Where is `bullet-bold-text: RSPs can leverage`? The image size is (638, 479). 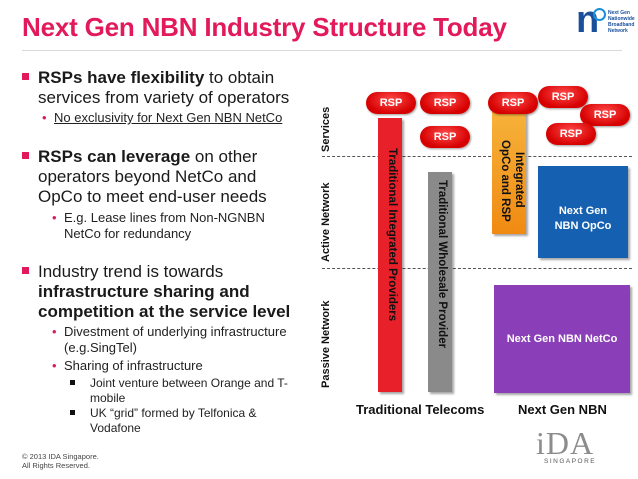
bullet-bold-text: RSPs can leverage is located at coordinates (114, 156).